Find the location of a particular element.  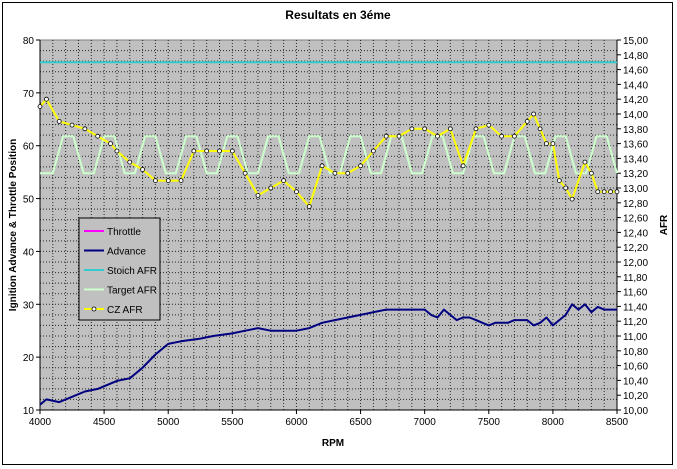

chart-title: Resultats en 3éme is located at coordinates (338, 15).